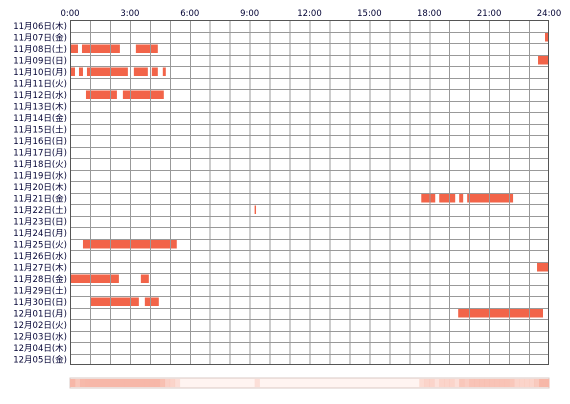 Image resolution: width=570 pixels, height=404 pixels. Describe the element at coordinates (40, 26) in the screenshot. I see `row-label: 11月06日(木)` at that location.